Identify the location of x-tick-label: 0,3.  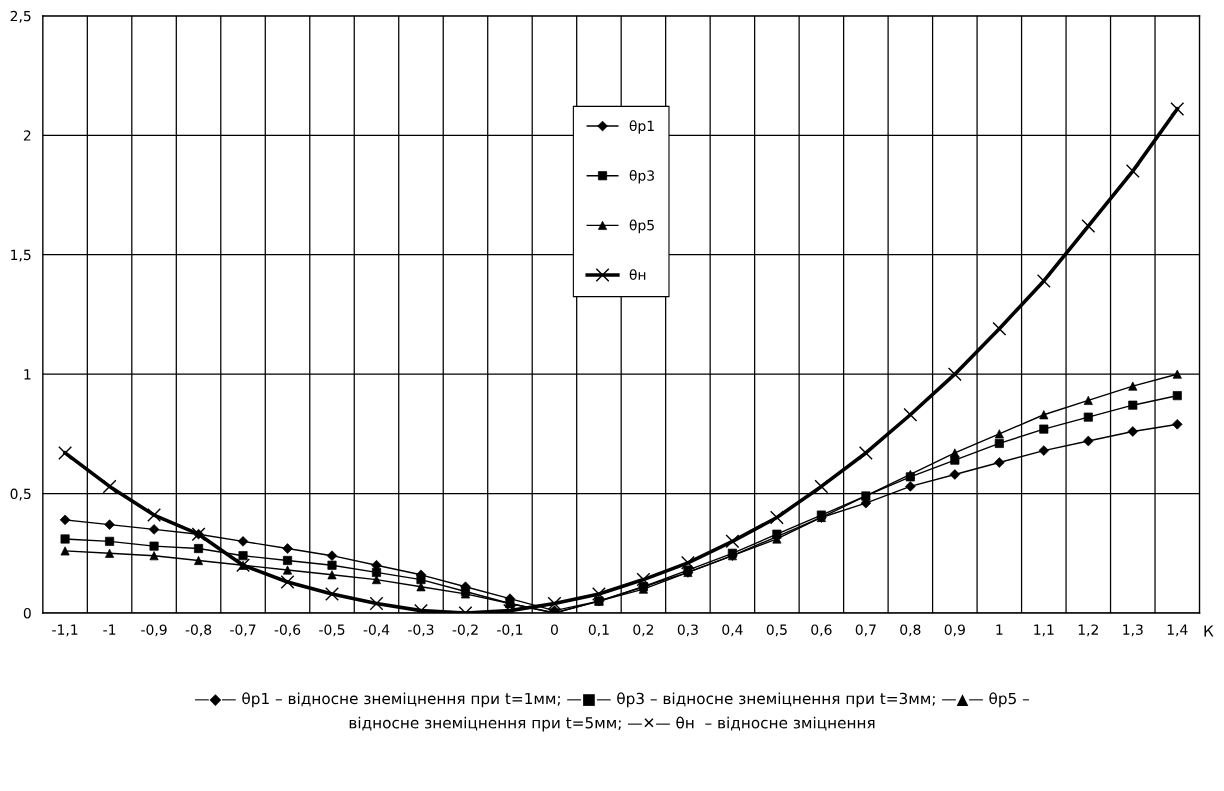
(687, 630).